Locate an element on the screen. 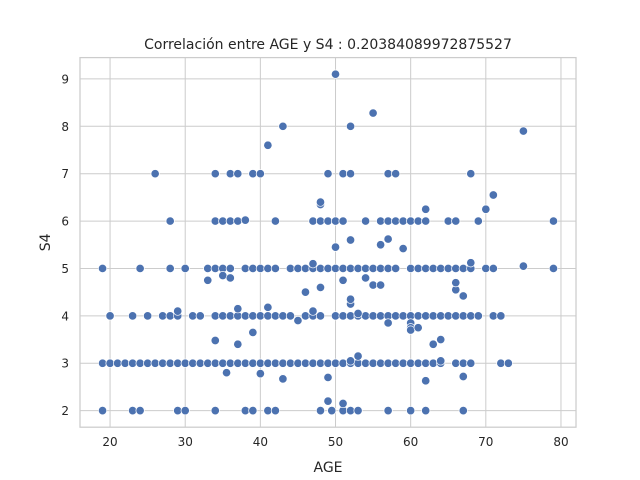 This screenshot has height=480, width=640. y-tick-label: 2 is located at coordinates (65, 411).